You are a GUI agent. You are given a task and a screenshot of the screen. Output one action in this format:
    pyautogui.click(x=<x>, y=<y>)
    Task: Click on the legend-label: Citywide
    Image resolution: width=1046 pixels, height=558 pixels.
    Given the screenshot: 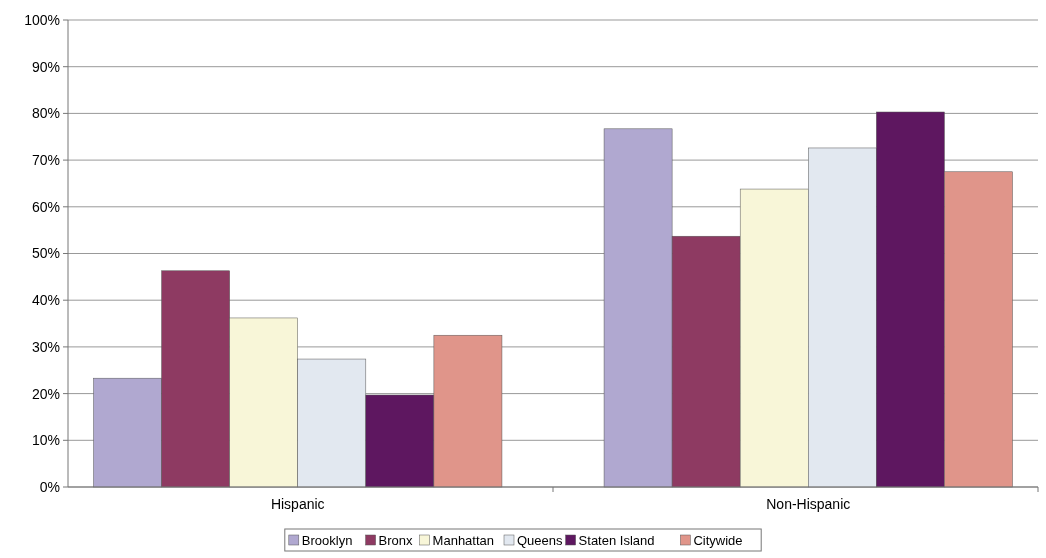 What is the action you would take?
    pyautogui.click(x=718, y=540)
    